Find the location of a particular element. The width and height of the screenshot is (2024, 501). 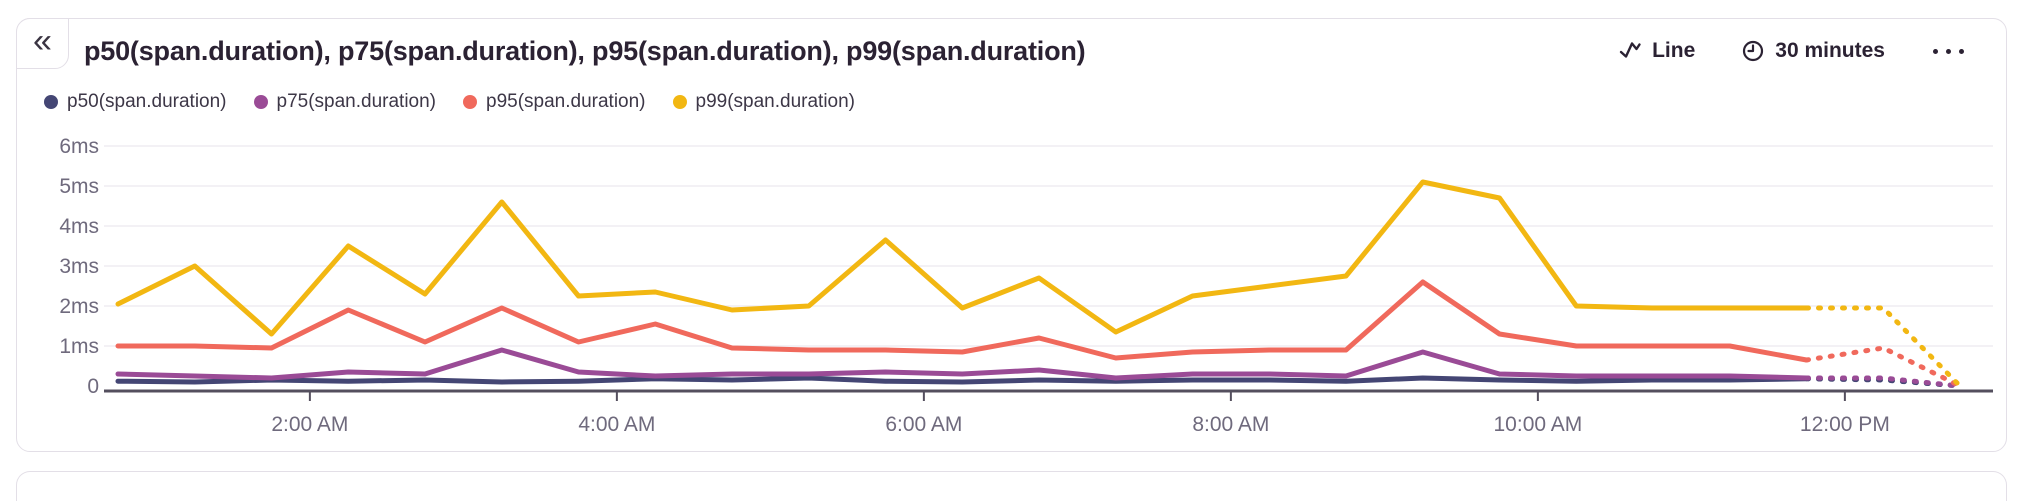

x-axis-label: 6:00 AM is located at coordinates (923, 424).